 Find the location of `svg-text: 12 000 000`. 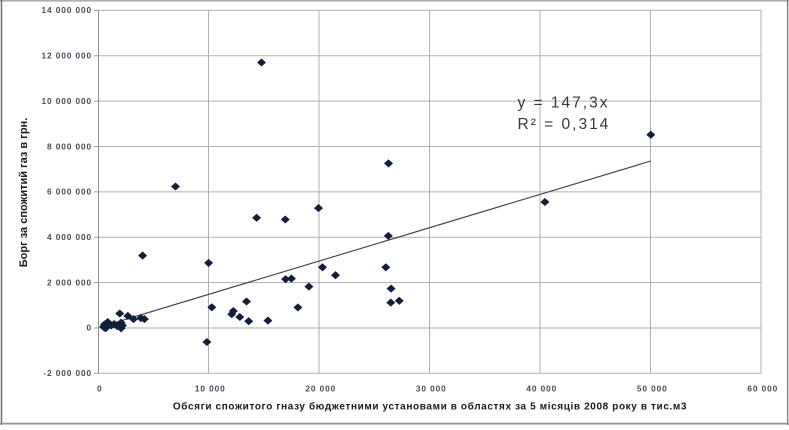

svg-text: 12 000 000 is located at coordinates (66, 56).